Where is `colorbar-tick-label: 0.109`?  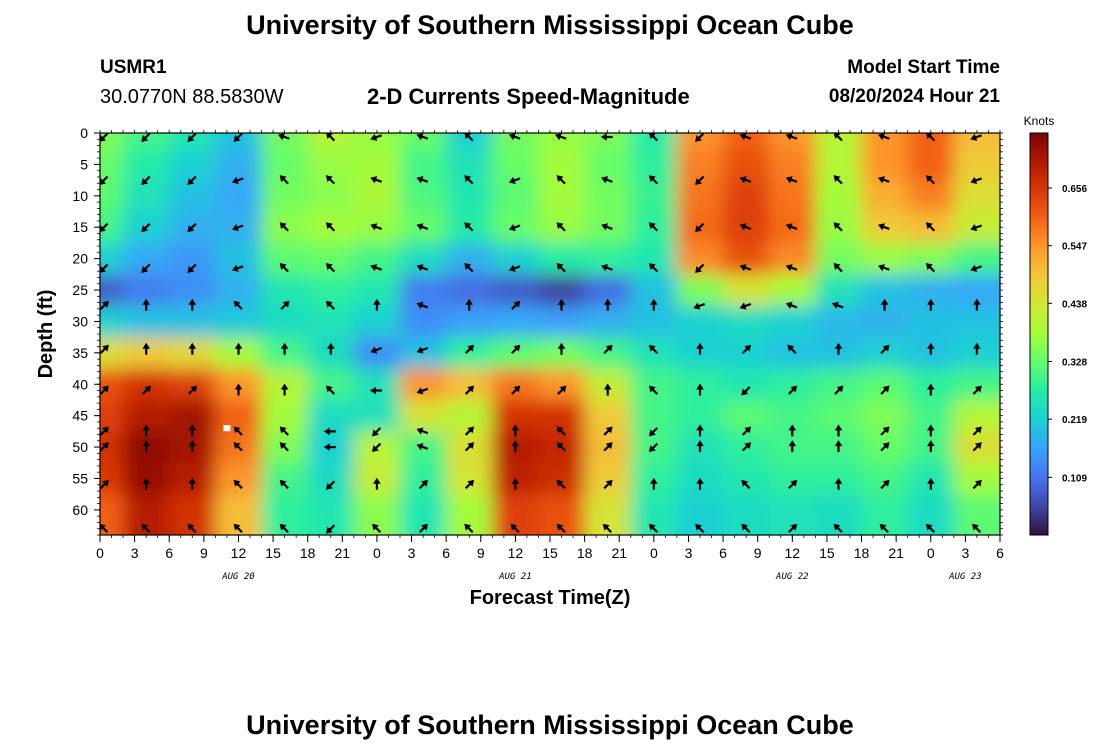 colorbar-tick-label: 0.109 is located at coordinates (1074, 478).